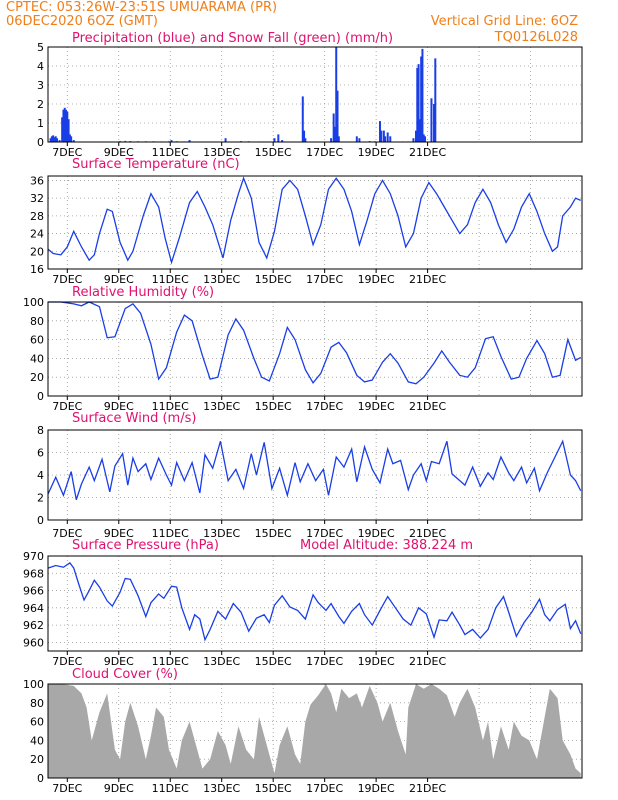 The image size is (618, 800). Describe the element at coordinates (40, 430) in the screenshot. I see `y-tick-label: 8` at that location.